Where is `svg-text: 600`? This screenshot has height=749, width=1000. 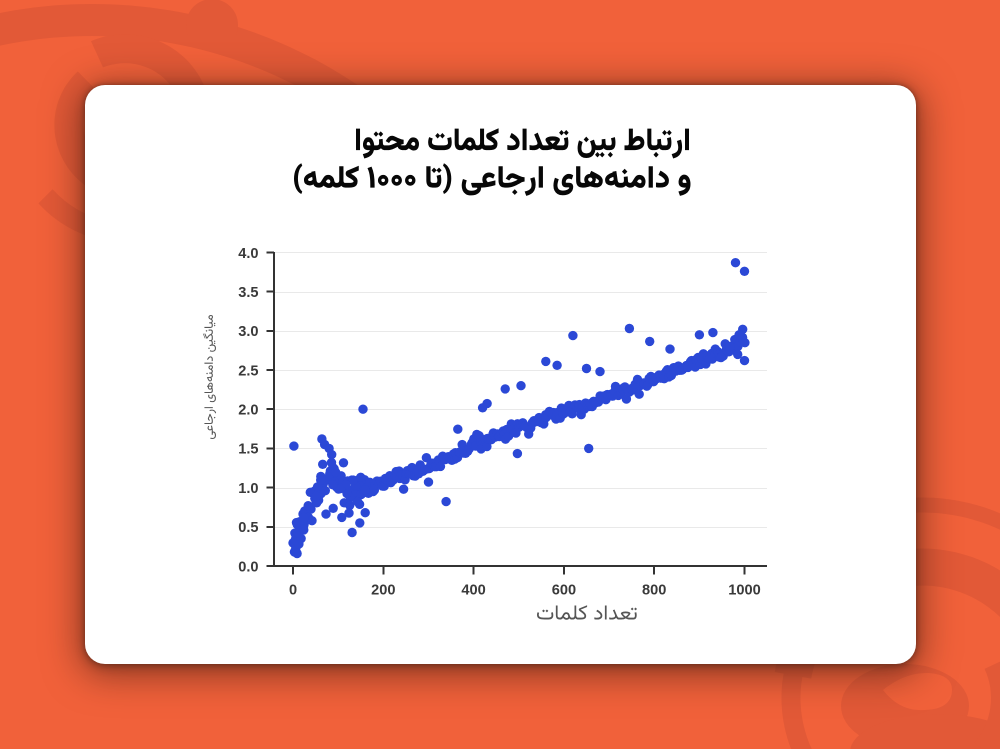 svg-text: 600 is located at coordinates (564, 591).